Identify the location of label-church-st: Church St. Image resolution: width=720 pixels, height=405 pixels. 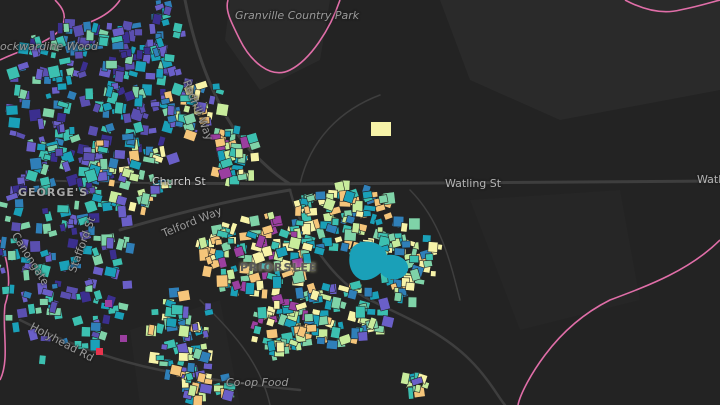
(179, 181).